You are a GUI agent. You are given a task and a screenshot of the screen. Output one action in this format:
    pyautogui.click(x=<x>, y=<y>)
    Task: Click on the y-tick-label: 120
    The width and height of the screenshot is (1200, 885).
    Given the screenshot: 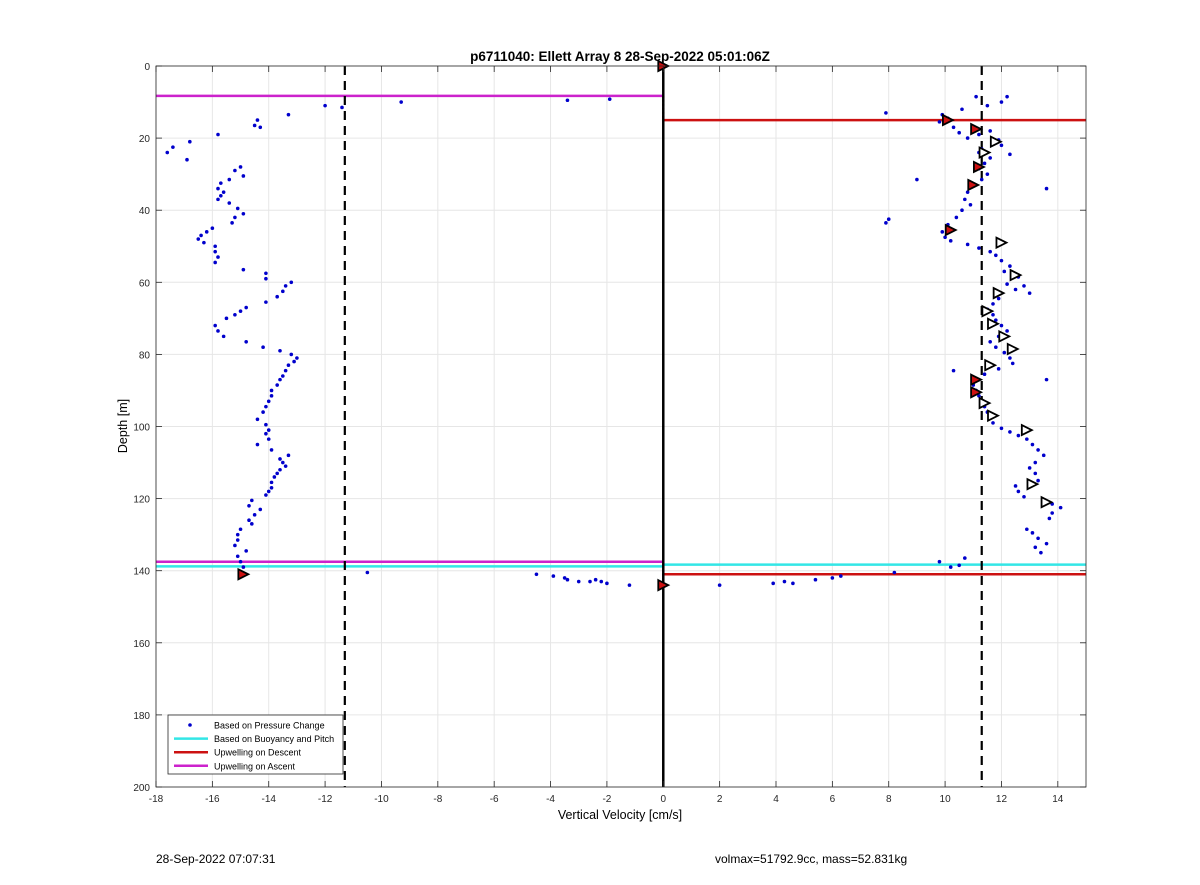 What is the action you would take?
    pyautogui.click(x=141, y=500)
    